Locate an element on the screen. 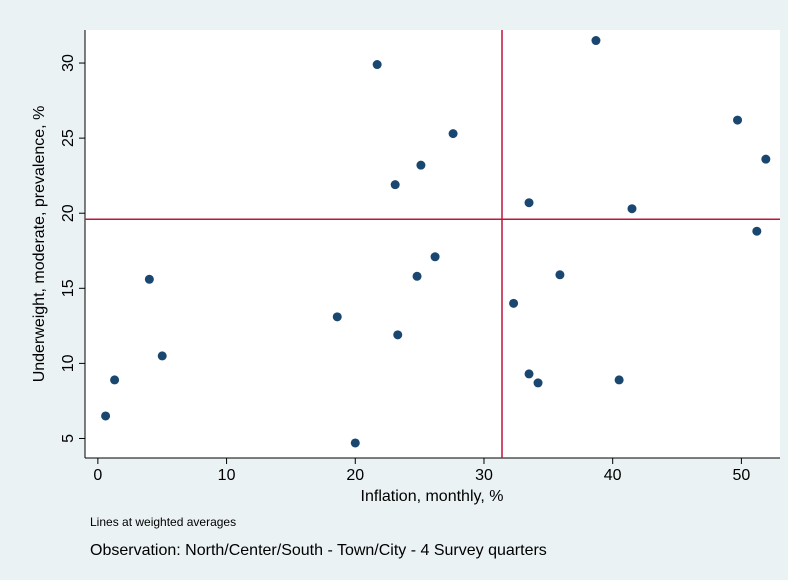 The height and width of the screenshot is (580, 788). x-axis-label: Inflation, monthly, % is located at coordinates (432, 496).